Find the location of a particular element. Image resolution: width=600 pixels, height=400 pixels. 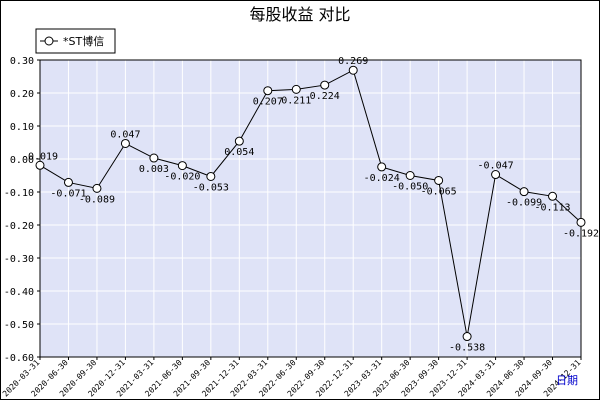

chart-title: 每股收益 对比 is located at coordinates (299, 14).